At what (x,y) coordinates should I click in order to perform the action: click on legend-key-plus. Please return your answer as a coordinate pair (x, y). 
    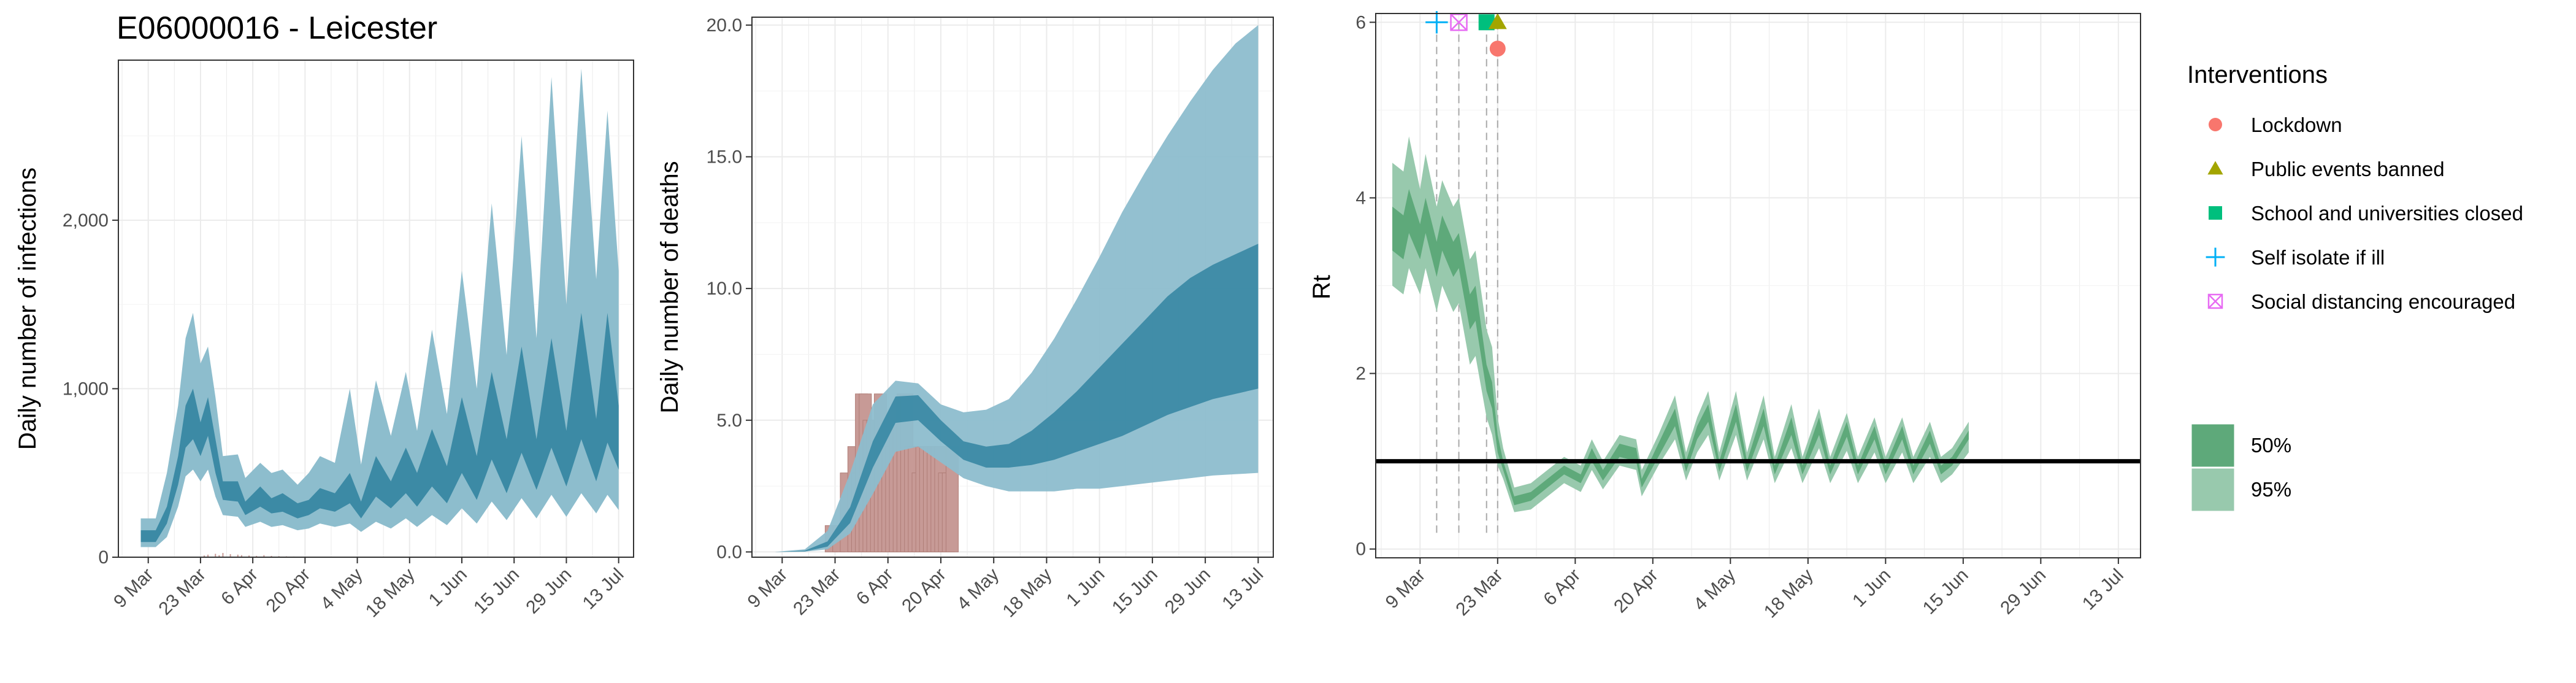
    Looking at the image, I should click on (2215, 257).